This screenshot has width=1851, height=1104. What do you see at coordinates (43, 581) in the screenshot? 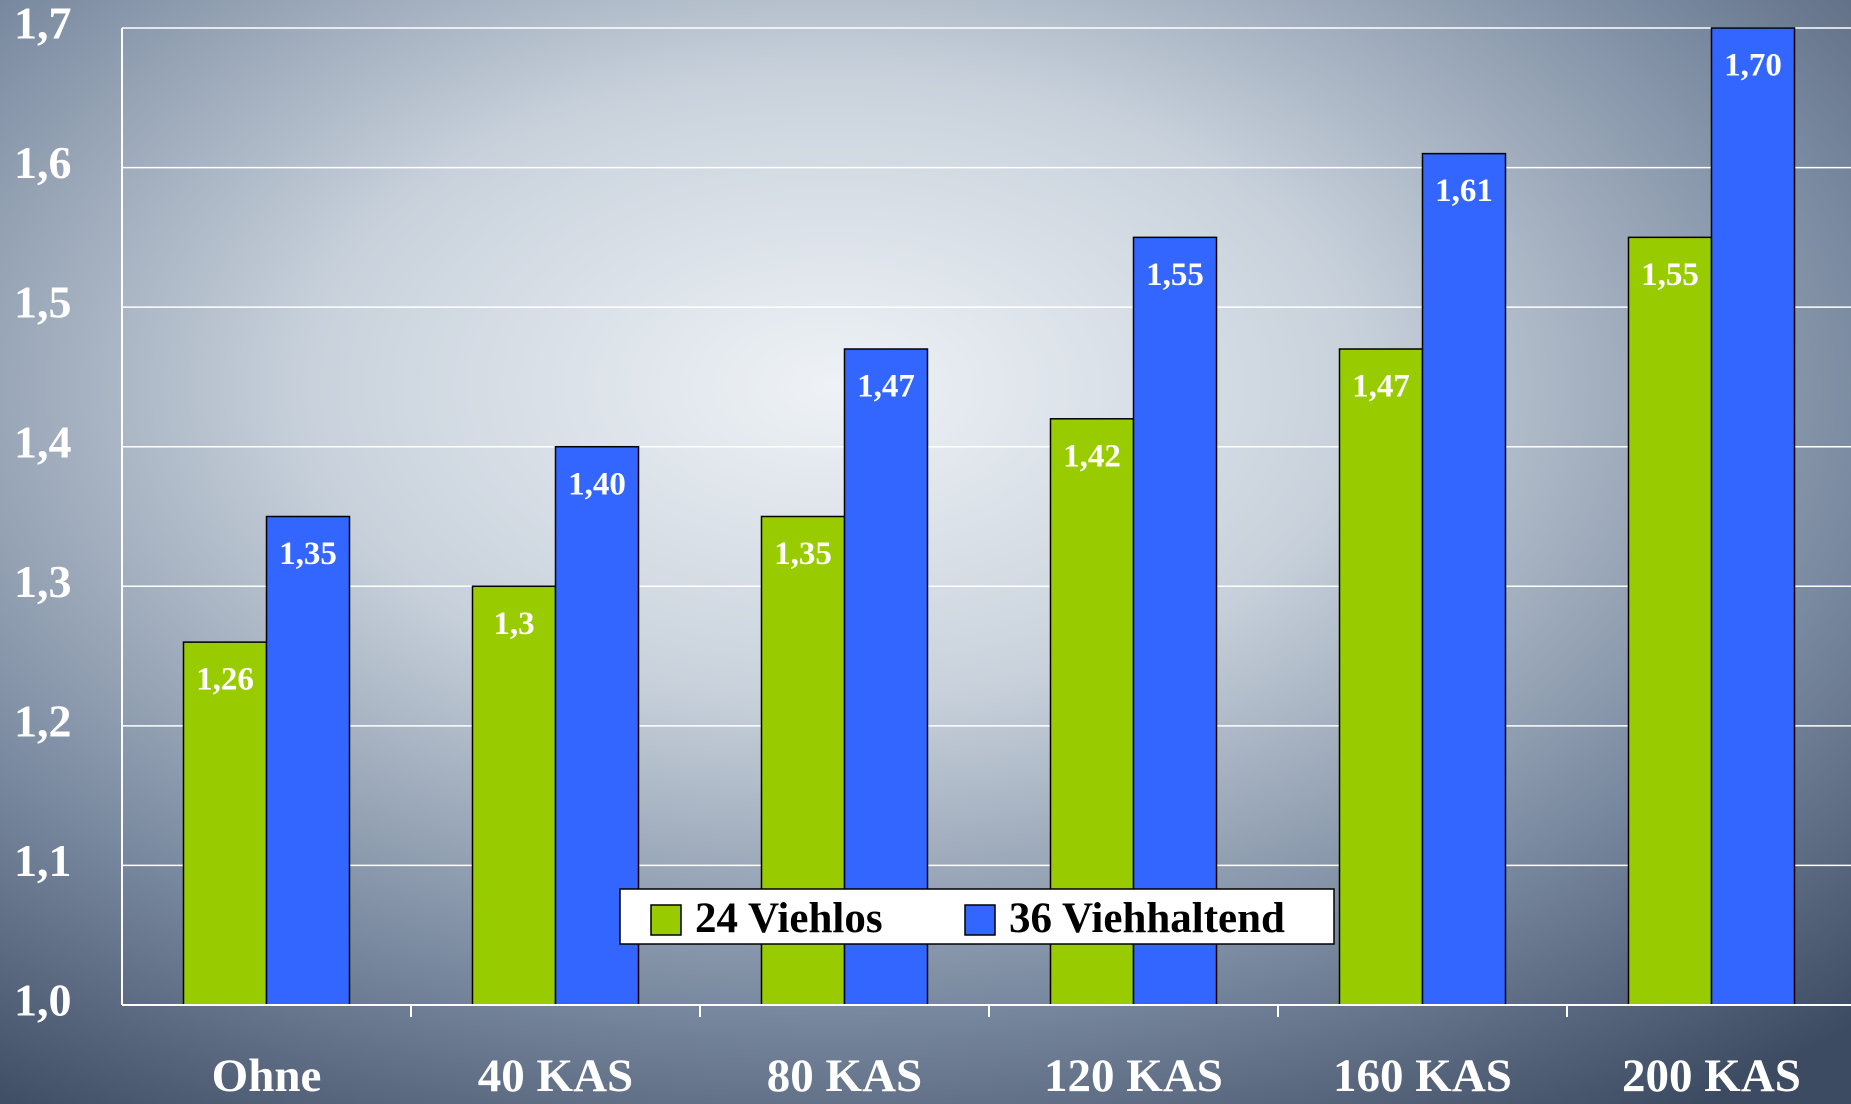
I see `y-tick-label: 1,3` at bounding box center [43, 581].